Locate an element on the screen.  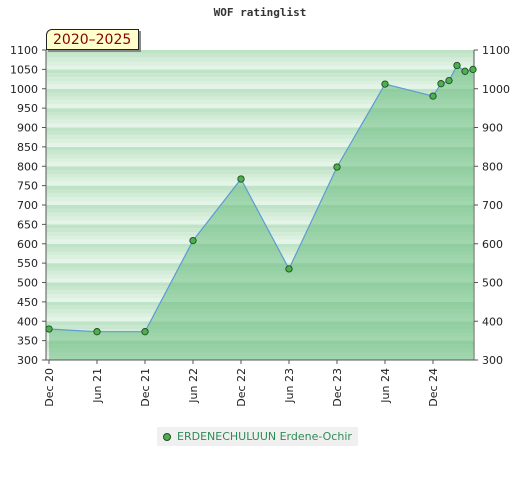
legend-label: ERDENECHULUUN Erdene-Ochir is located at coordinates (264, 436).